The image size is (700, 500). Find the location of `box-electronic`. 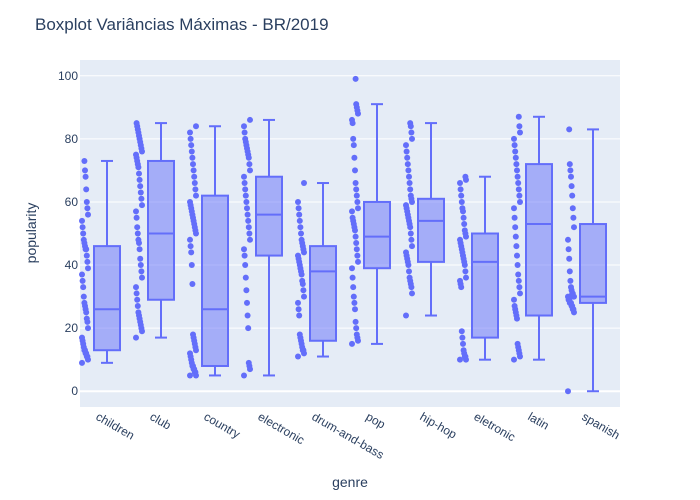

box-electronic is located at coordinates (269, 247).